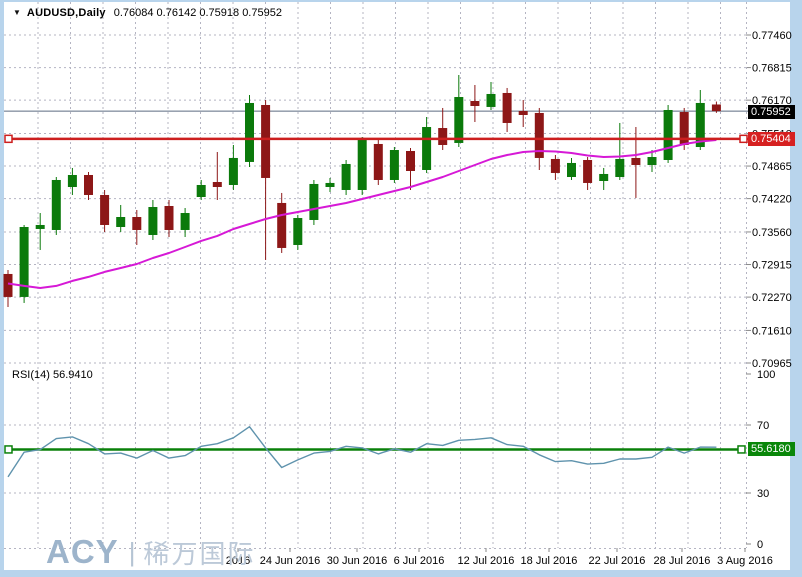 The width and height of the screenshot is (802, 577). What do you see at coordinates (772, 200) in the screenshot?
I see `price-axis-label: 0.74220` at bounding box center [772, 200].